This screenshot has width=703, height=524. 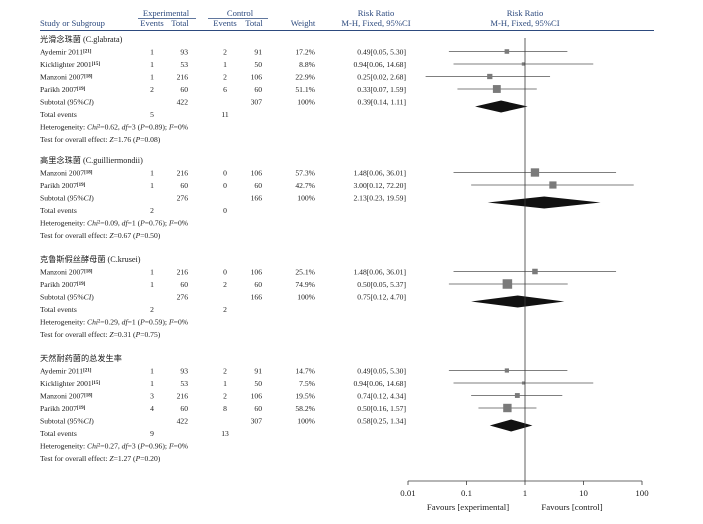 I want to click on header-control: Control, so click(x=240, y=13).